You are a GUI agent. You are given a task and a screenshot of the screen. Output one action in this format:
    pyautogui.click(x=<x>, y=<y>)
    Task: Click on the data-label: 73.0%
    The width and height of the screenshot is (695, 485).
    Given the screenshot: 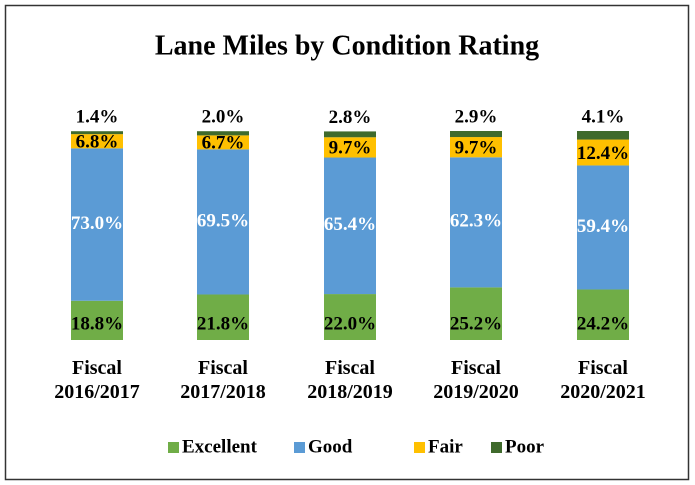 What is the action you would take?
    pyautogui.click(x=97, y=223)
    